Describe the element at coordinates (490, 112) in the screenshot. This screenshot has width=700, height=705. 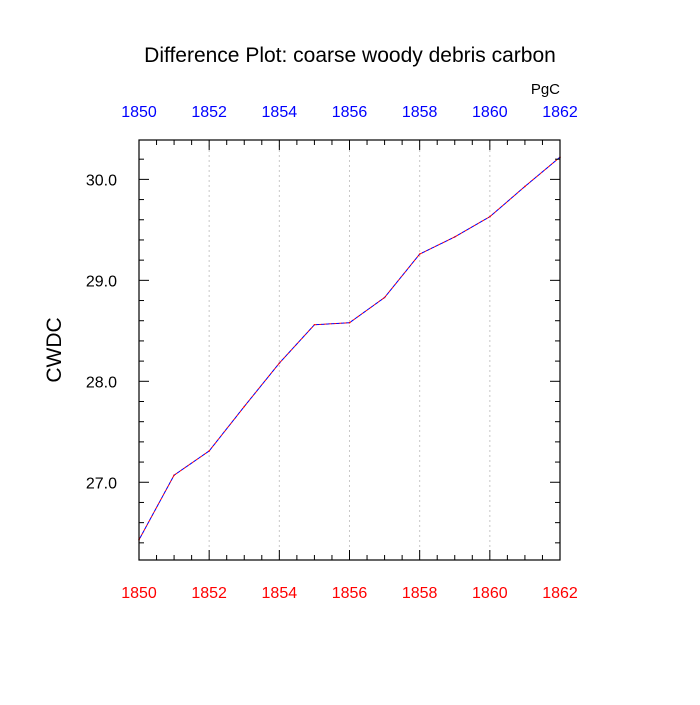
I see `x-tick-label-top: 1860` at that location.